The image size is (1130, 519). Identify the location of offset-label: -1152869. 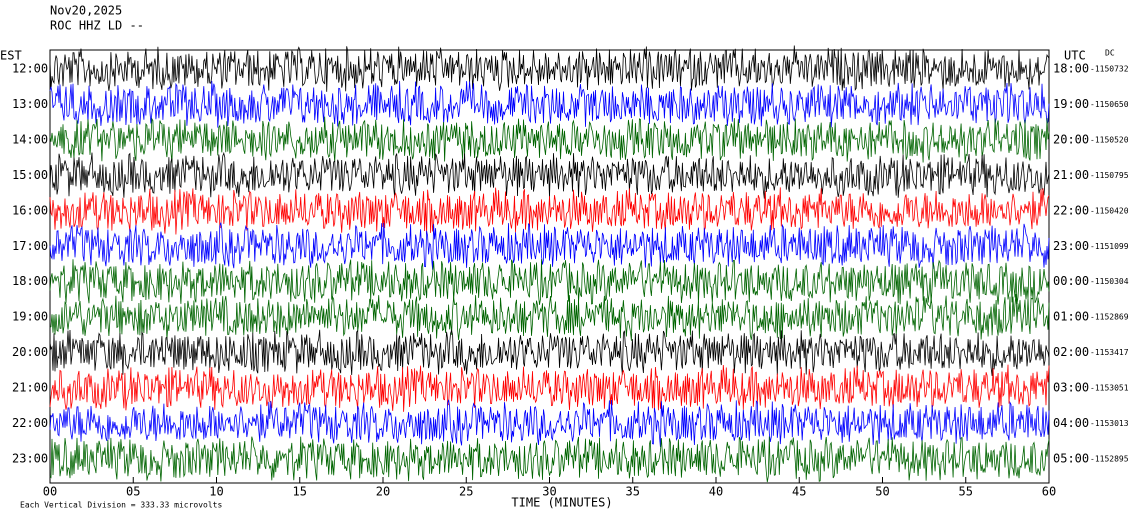
(1109, 317).